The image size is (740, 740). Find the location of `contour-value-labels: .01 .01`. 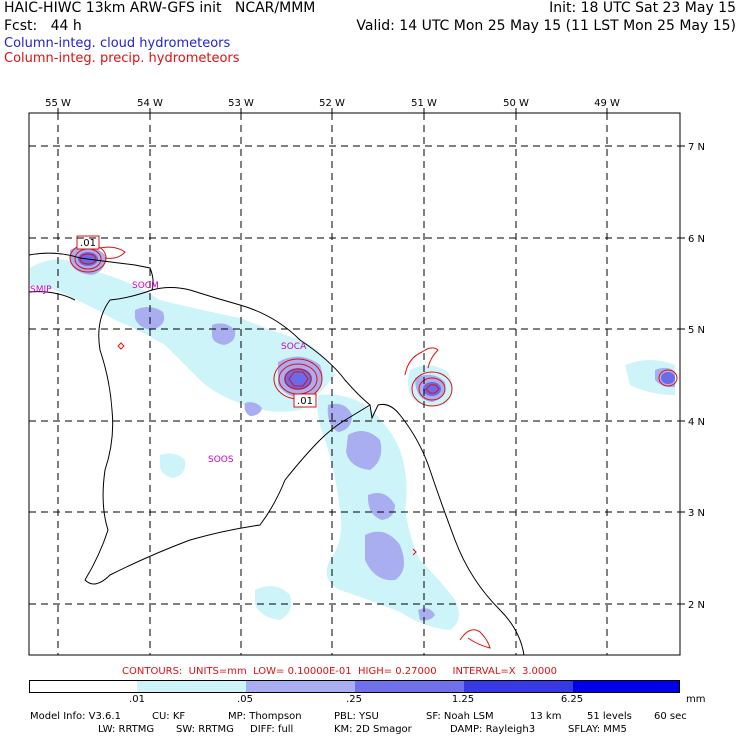

contour-value-labels: .01 .01 is located at coordinates (196, 321).